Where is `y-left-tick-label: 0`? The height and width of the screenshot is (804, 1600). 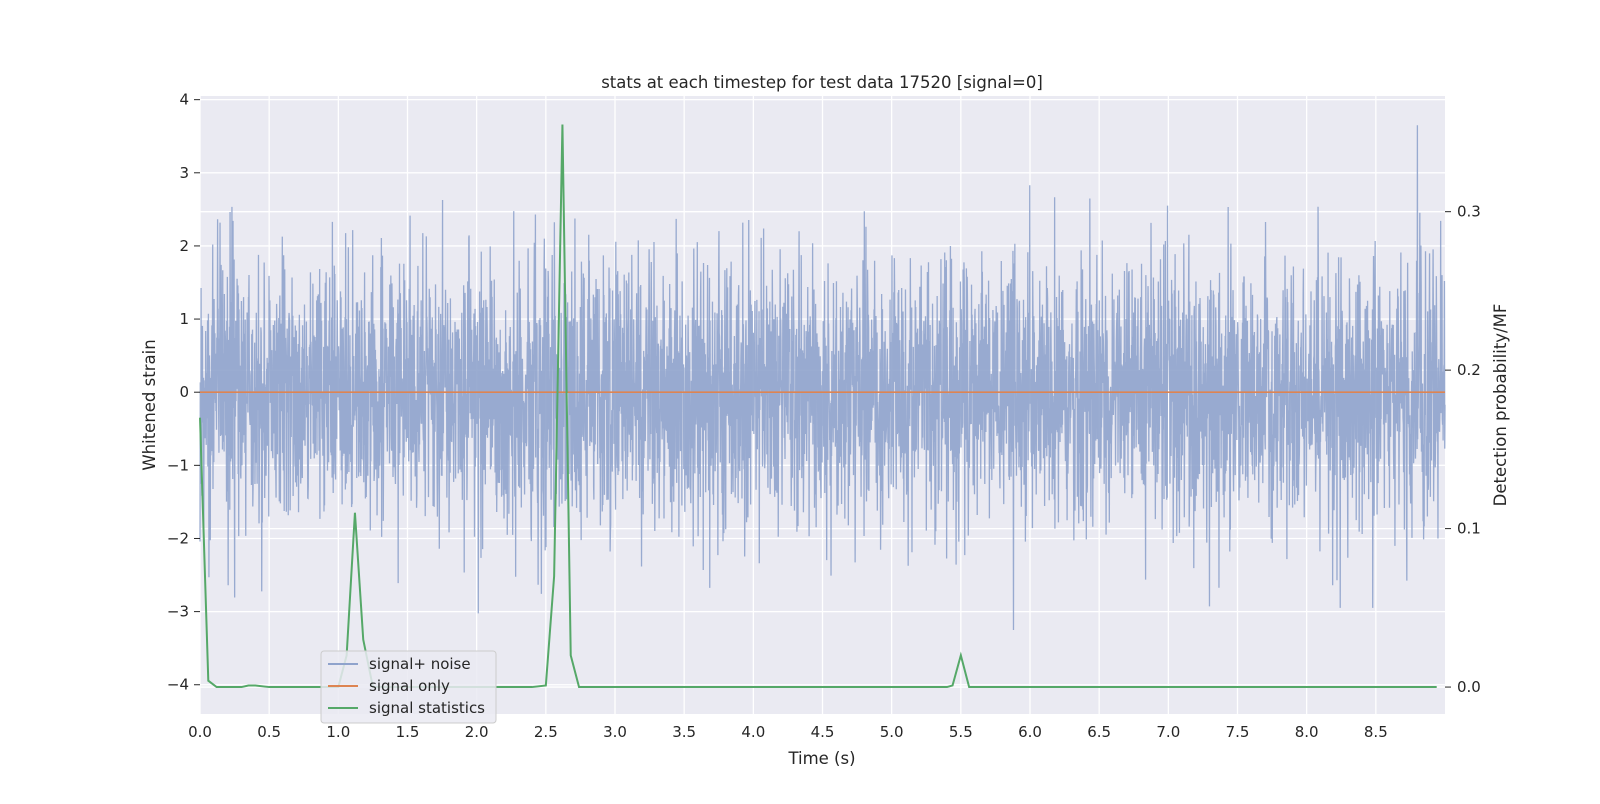
y-left-tick-label: 0 is located at coordinates (184, 392).